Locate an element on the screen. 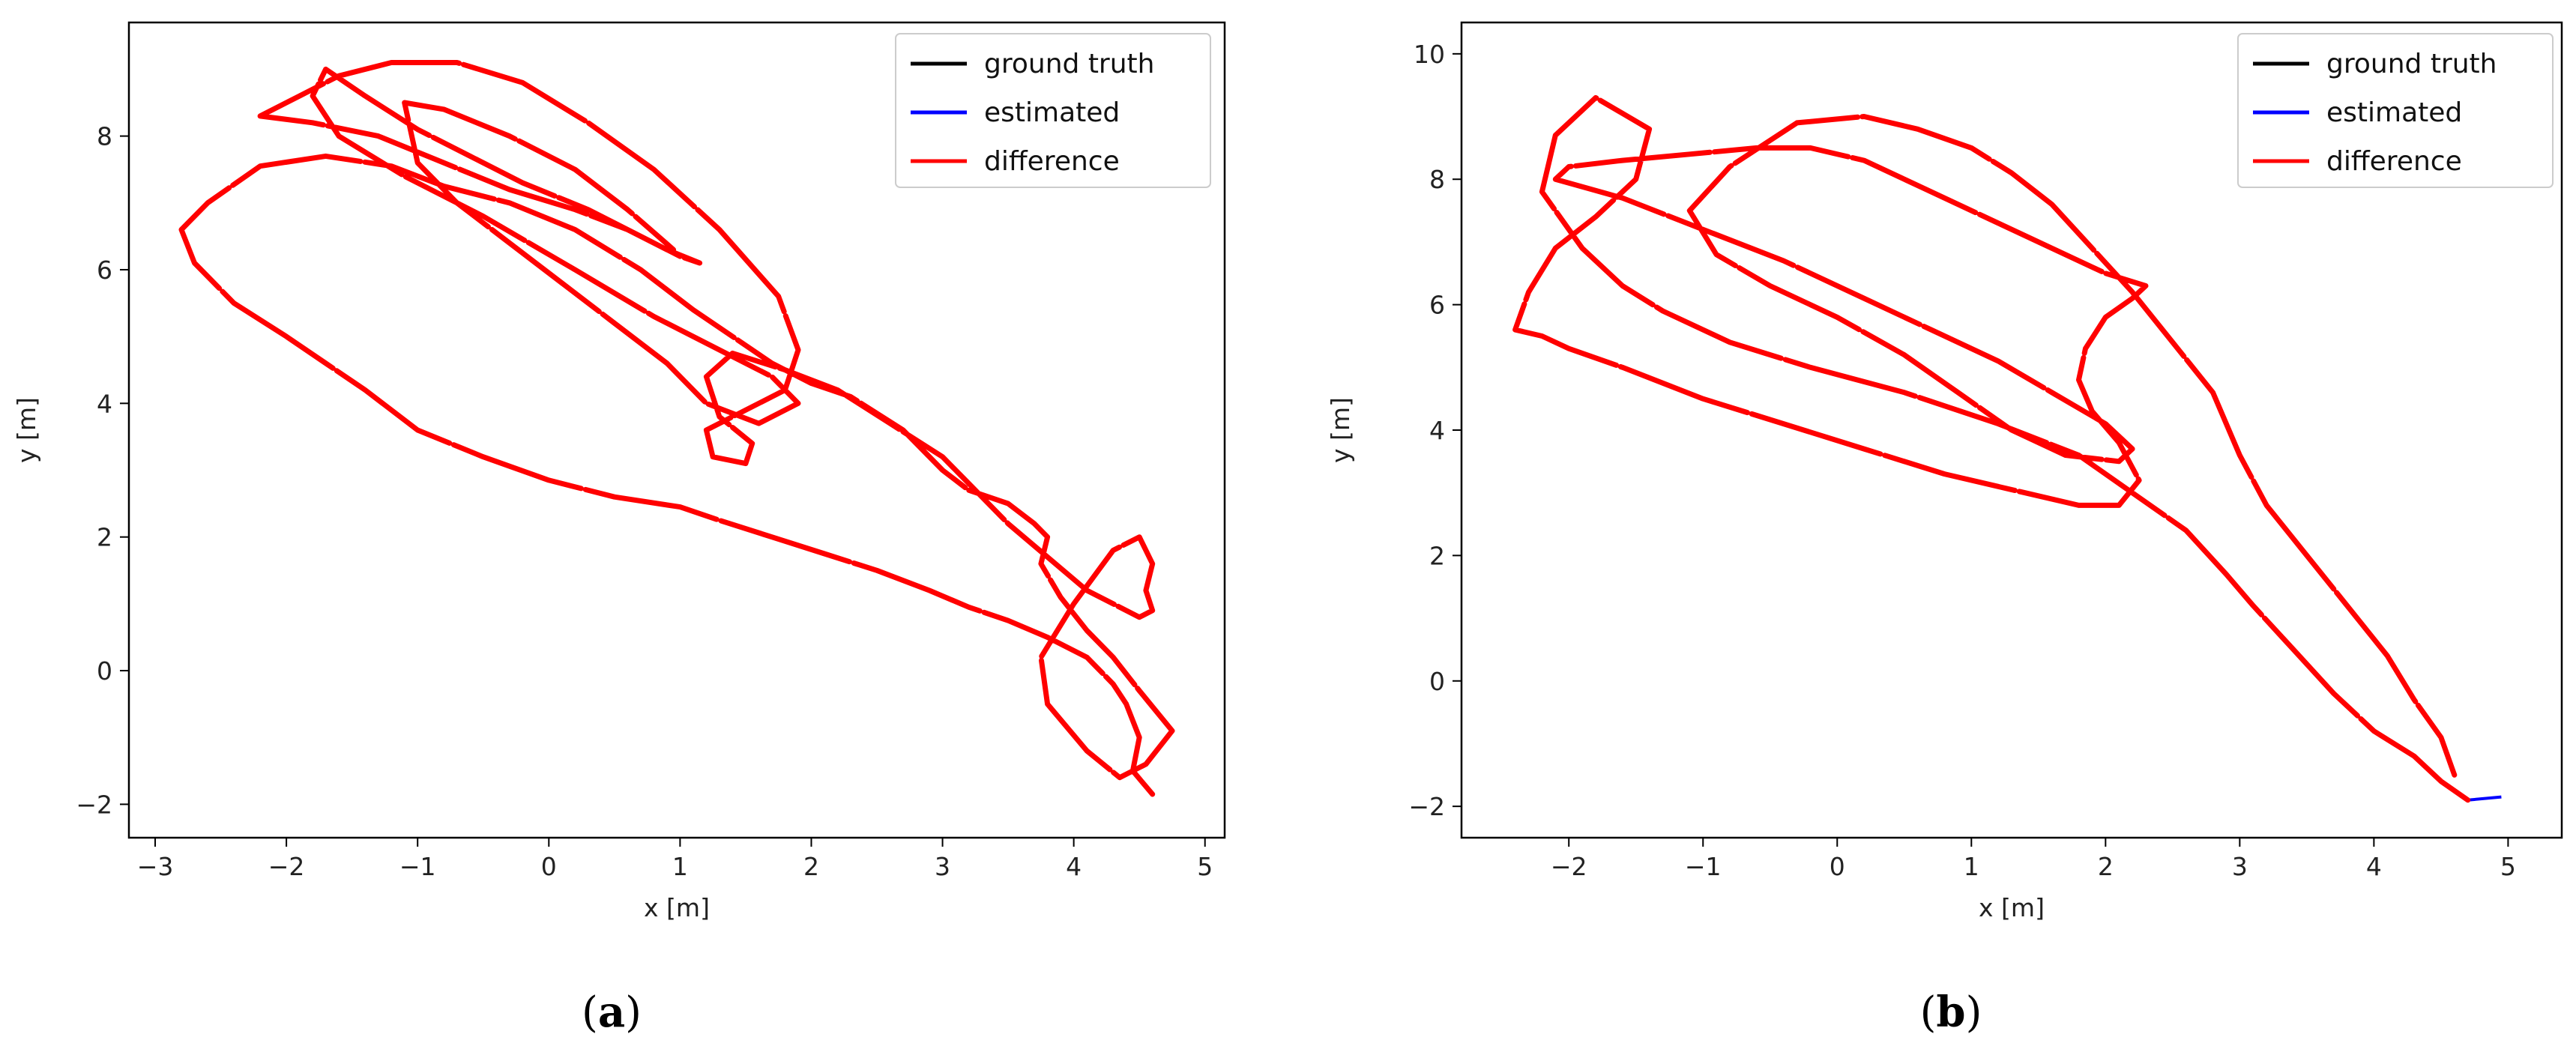  caption-b: (b) is located at coordinates (1950, 1012).